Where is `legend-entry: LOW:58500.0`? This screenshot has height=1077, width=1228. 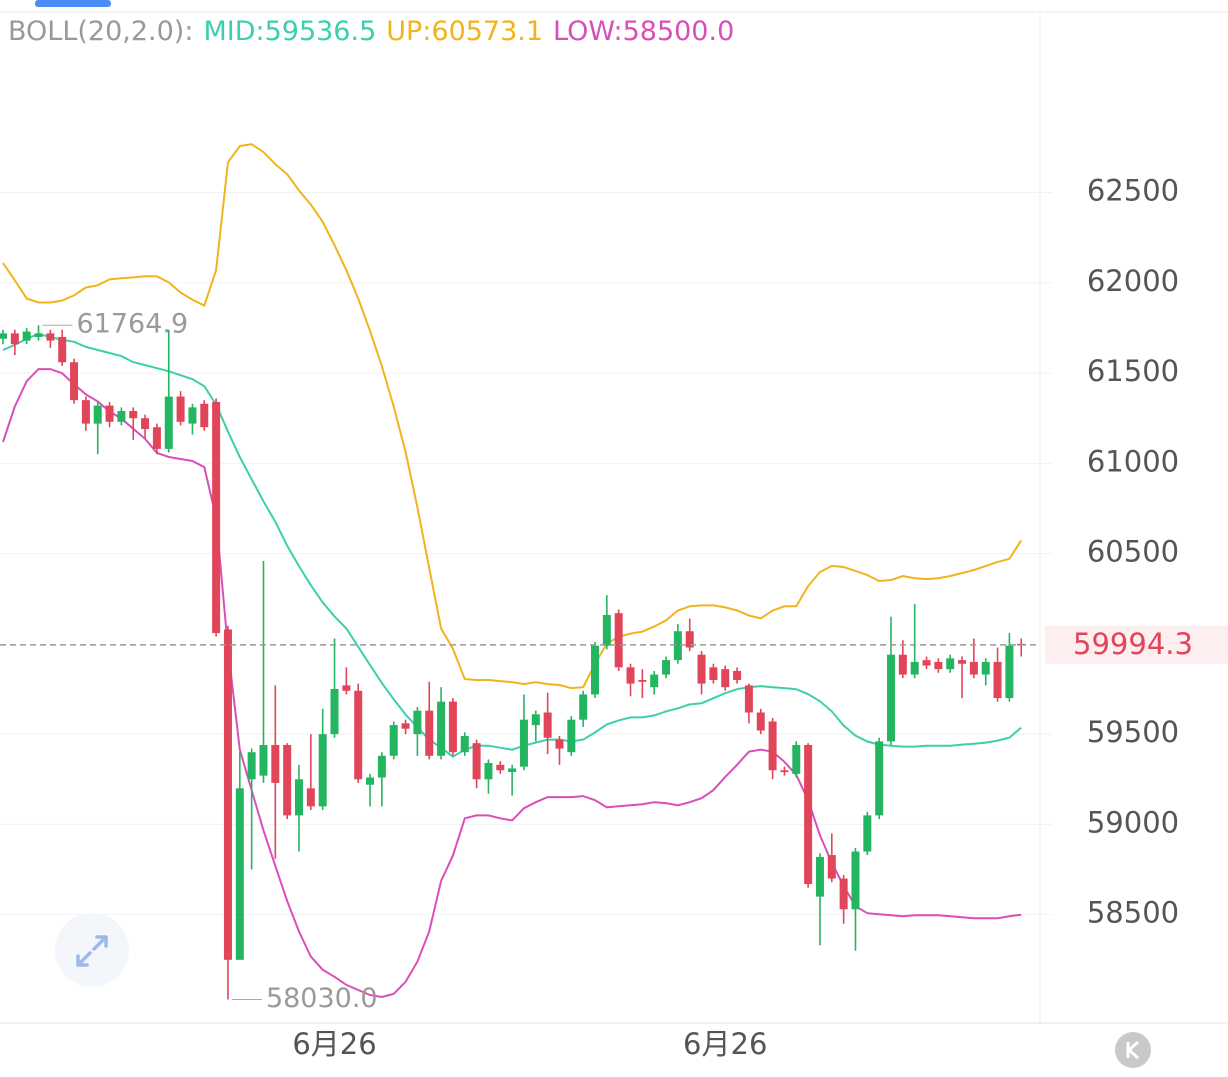 legend-entry: LOW:58500.0 is located at coordinates (643, 31).